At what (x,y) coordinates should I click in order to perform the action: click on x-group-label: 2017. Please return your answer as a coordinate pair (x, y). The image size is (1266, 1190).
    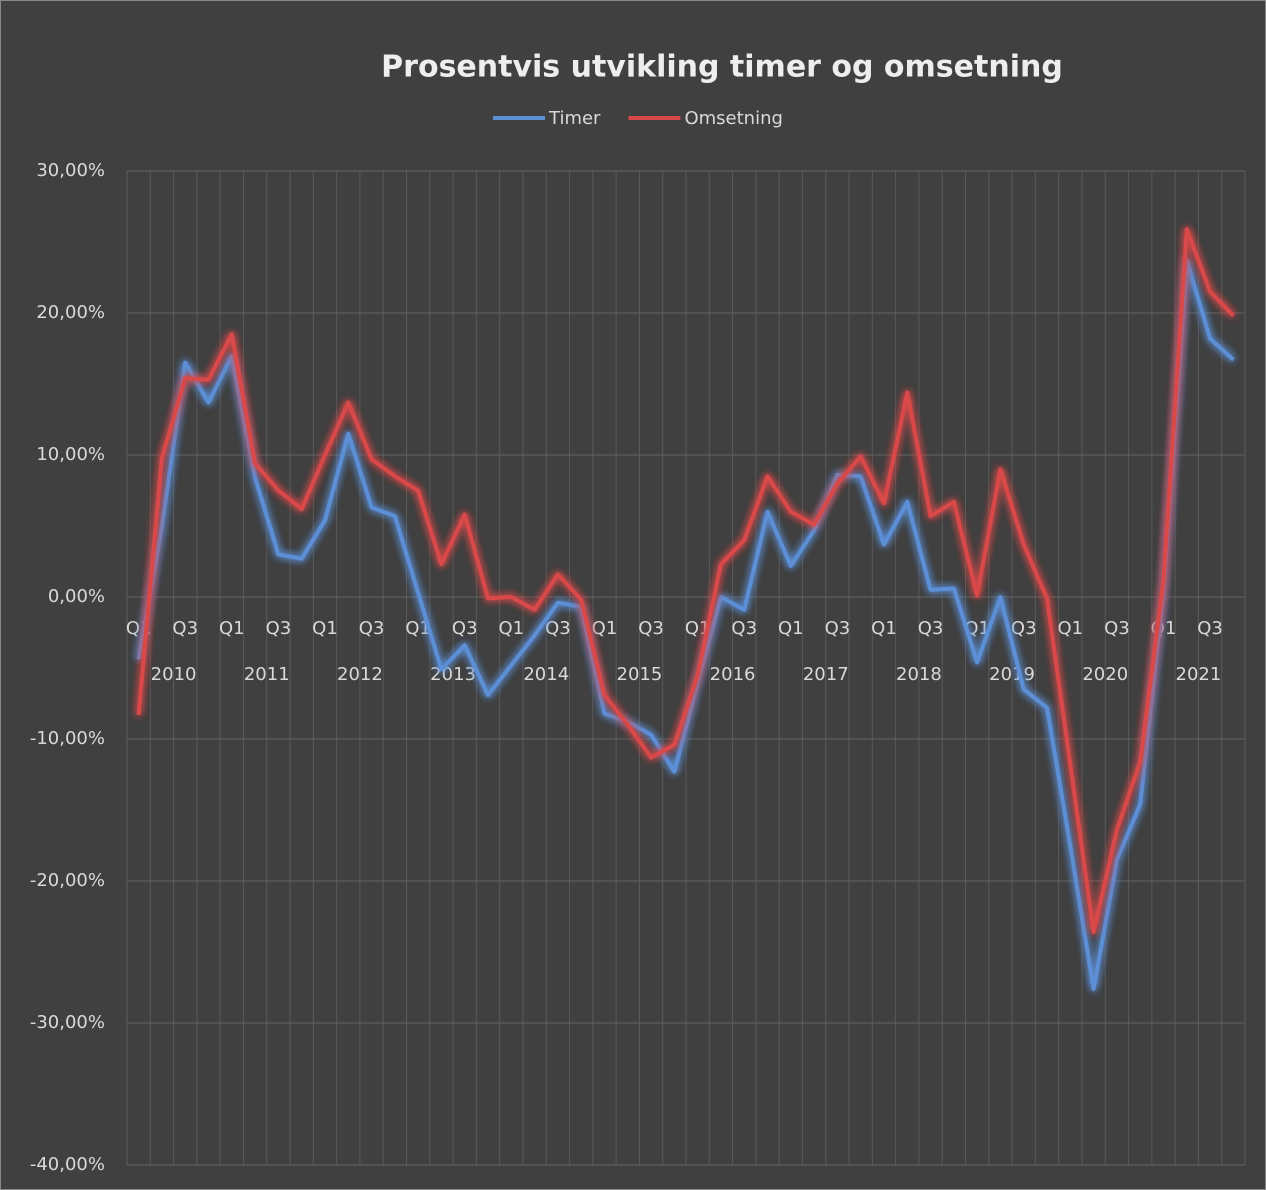
    Looking at the image, I should click on (826, 674).